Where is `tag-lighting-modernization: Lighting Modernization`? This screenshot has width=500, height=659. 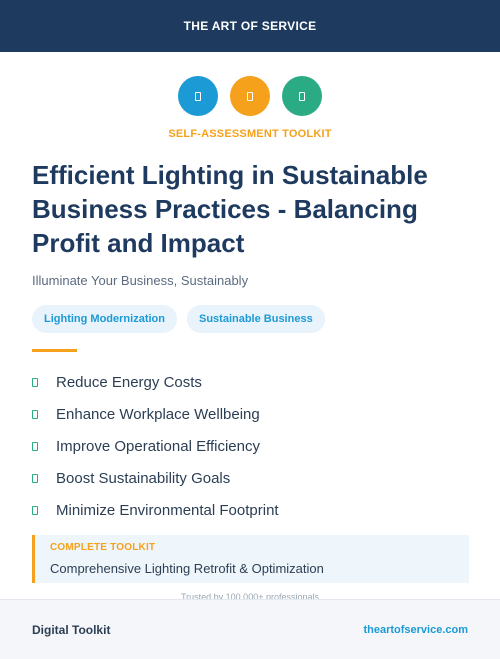 tag-lighting-modernization: Lighting Modernization is located at coordinates (104, 319).